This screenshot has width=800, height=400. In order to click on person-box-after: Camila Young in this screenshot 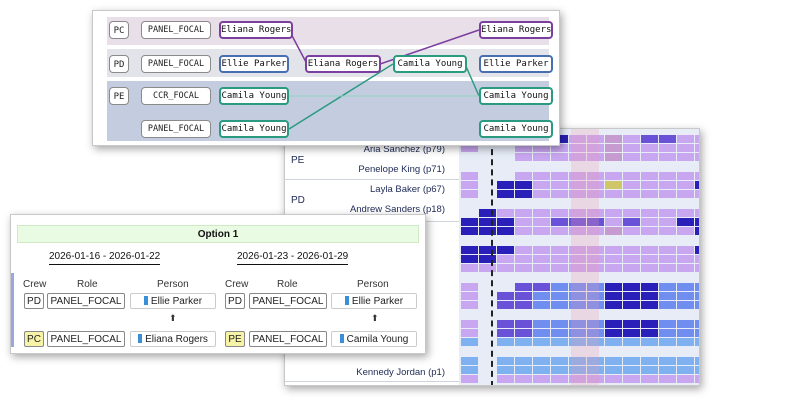, I will do `click(516, 129)`.